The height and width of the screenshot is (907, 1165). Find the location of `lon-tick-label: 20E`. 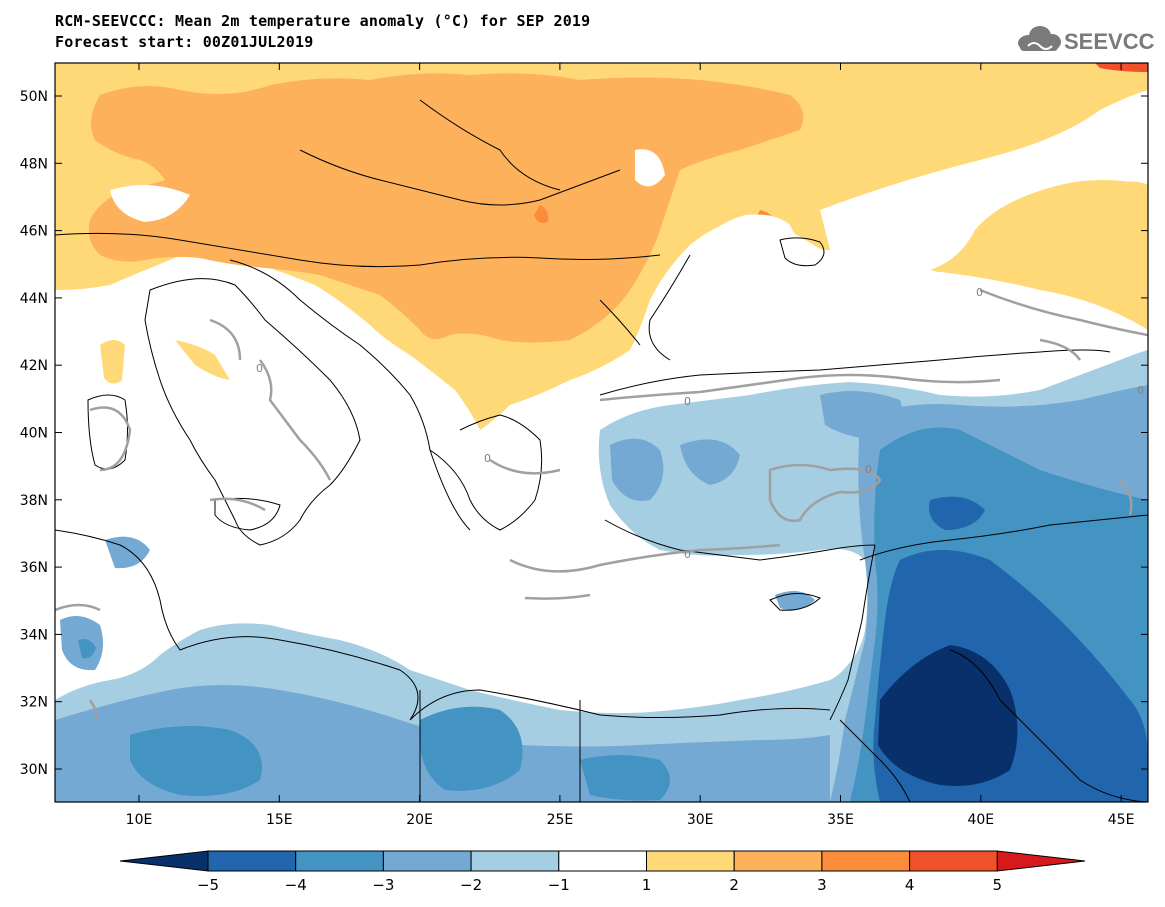

lon-tick-label: 20E is located at coordinates (419, 820).